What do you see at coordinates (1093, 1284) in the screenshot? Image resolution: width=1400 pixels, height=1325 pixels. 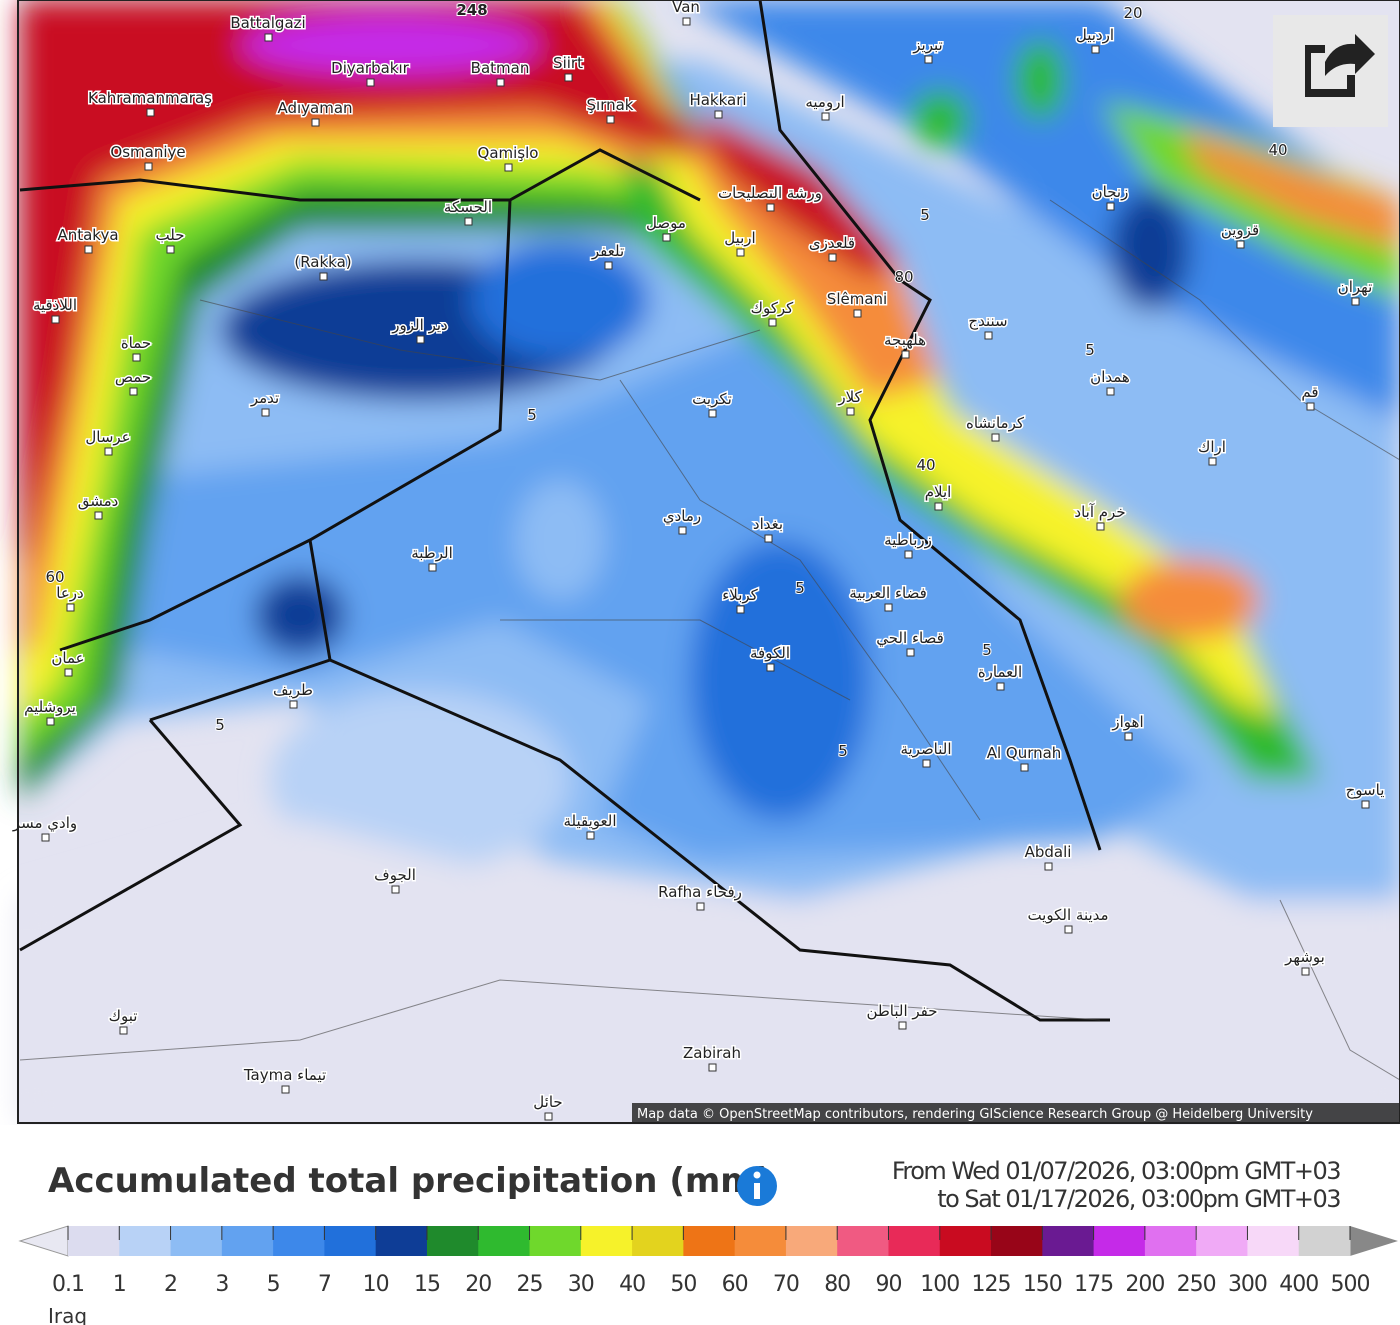 I see `legend-tick-label: 175` at bounding box center [1093, 1284].